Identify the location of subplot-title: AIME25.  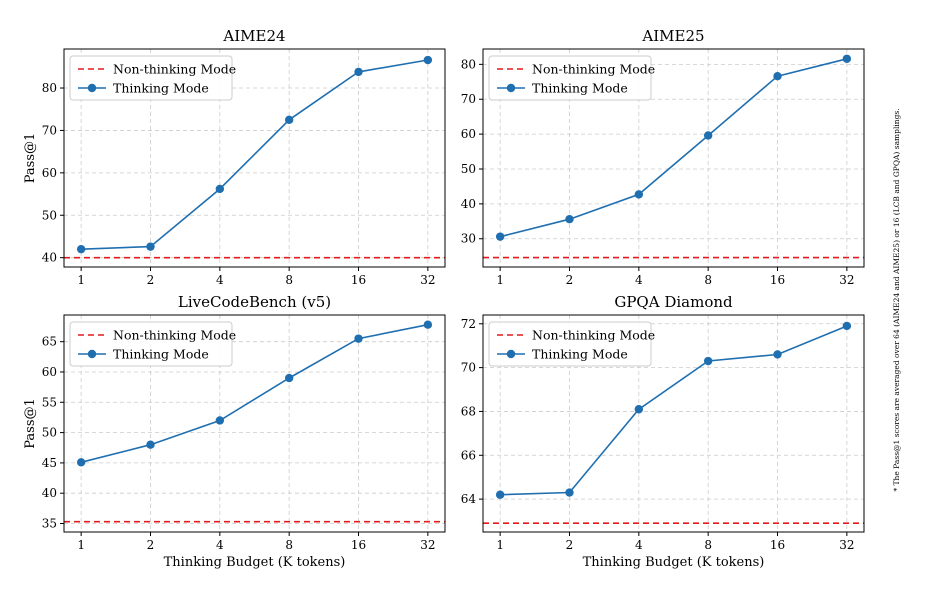
(672, 36).